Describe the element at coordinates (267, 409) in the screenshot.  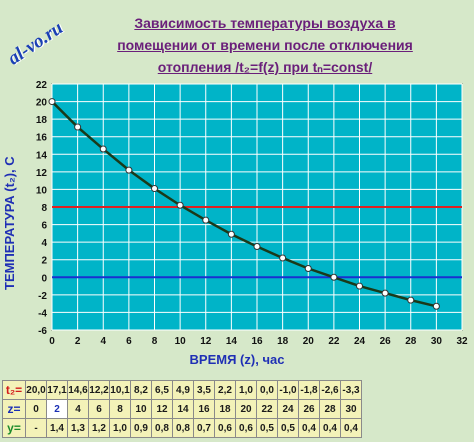
I see `table-cell: 22` at that location.